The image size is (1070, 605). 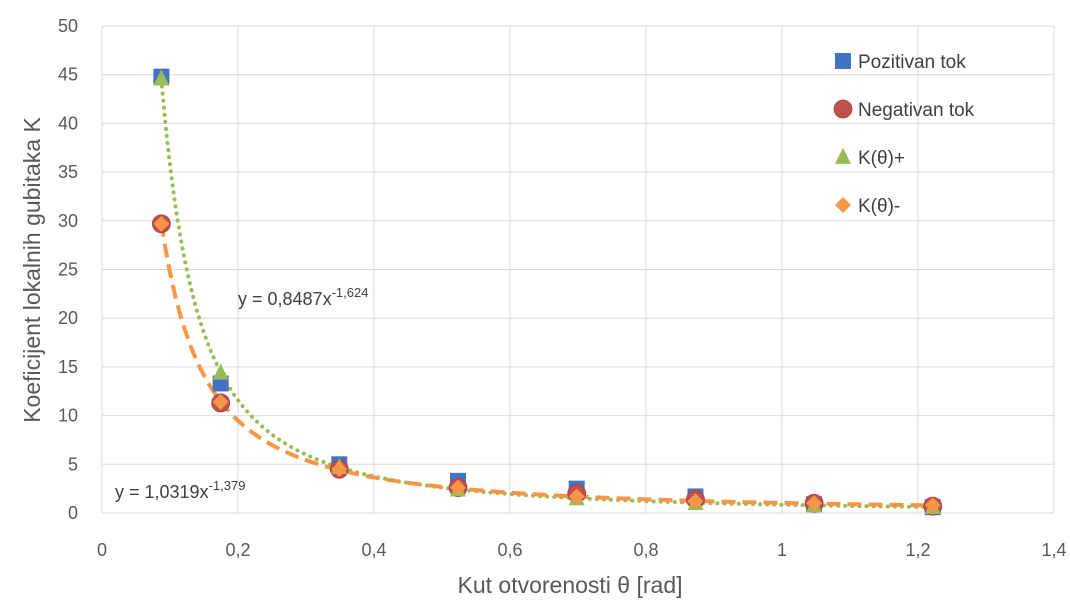 I want to click on y-tick-label: 50, so click(x=68, y=26).